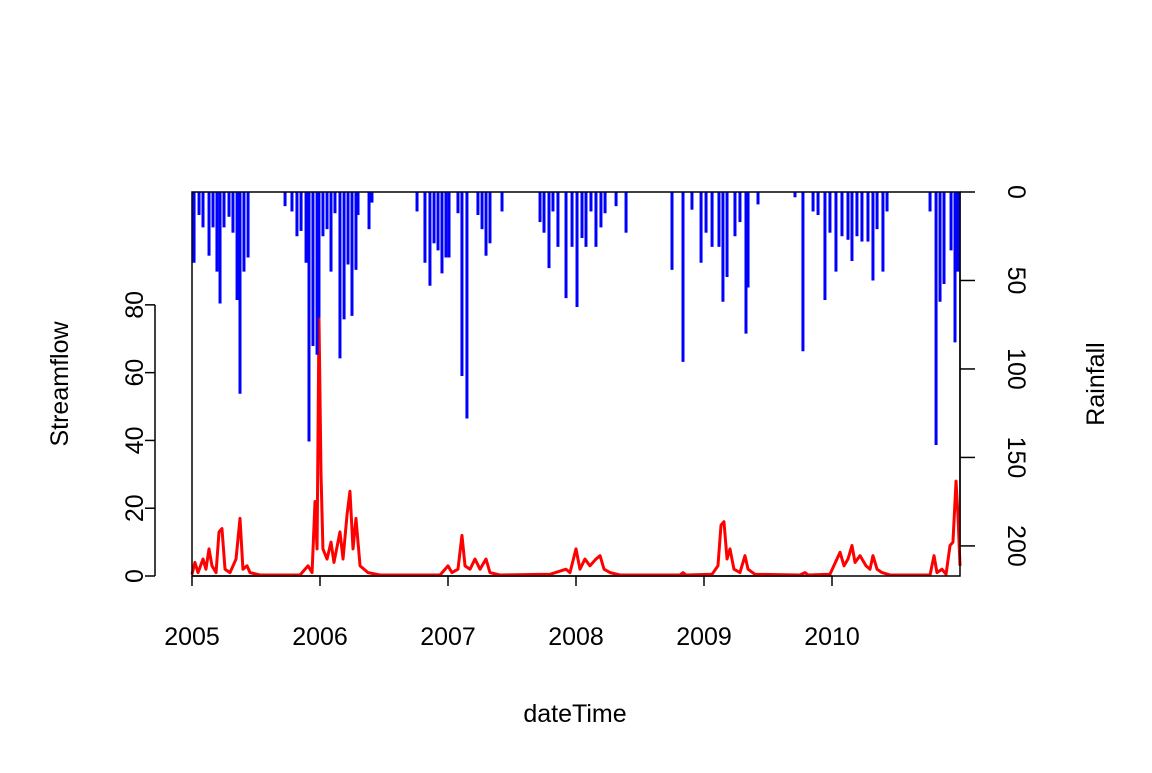 Image resolution: width=1152 pixels, height=773 pixels. I want to click on y2-tick-label: 100, so click(1016, 369).